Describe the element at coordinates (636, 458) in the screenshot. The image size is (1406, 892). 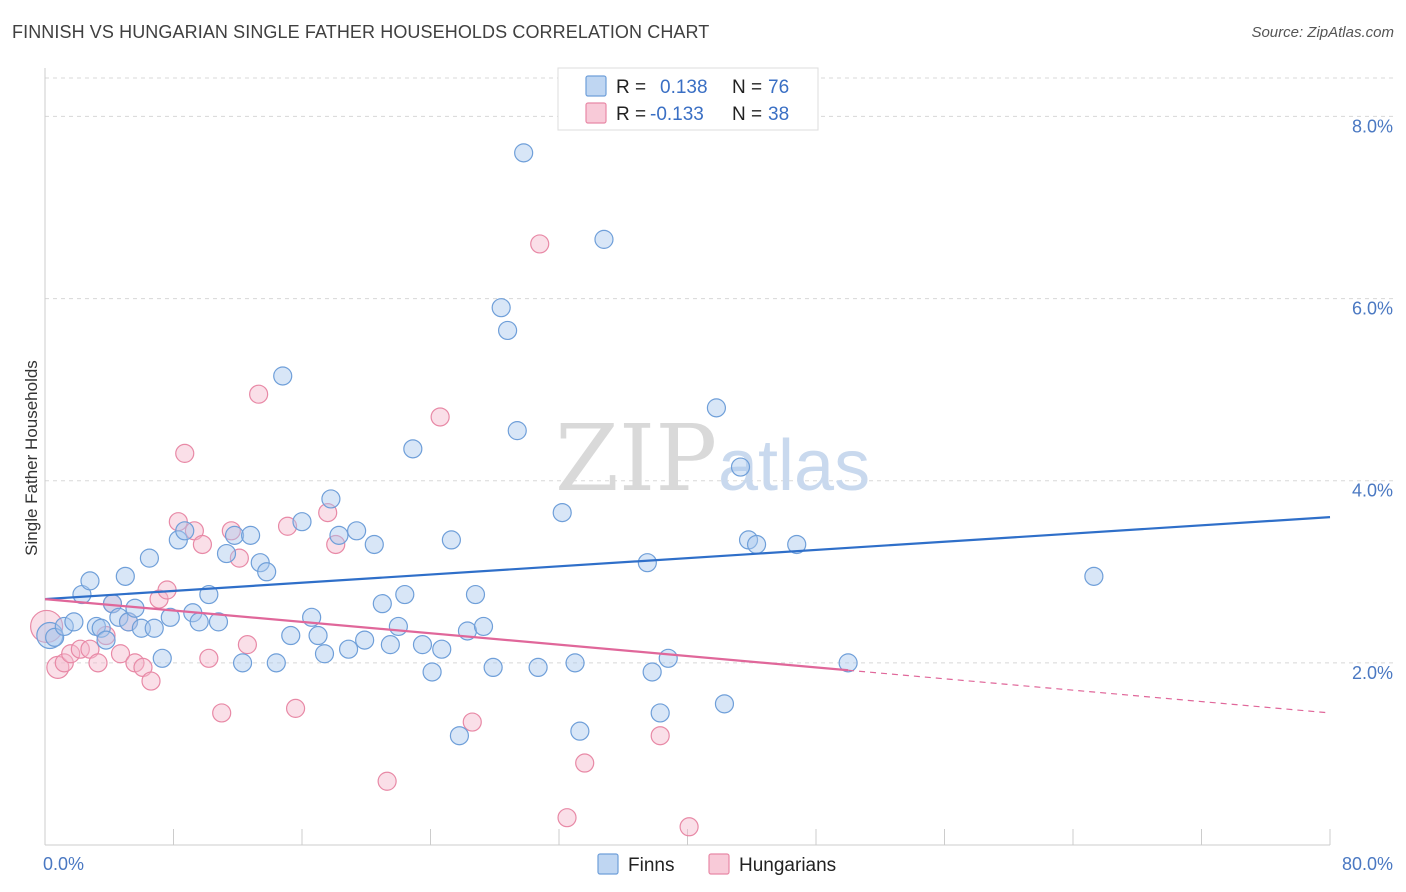
I see `watermark-zip: ZIP` at that location.